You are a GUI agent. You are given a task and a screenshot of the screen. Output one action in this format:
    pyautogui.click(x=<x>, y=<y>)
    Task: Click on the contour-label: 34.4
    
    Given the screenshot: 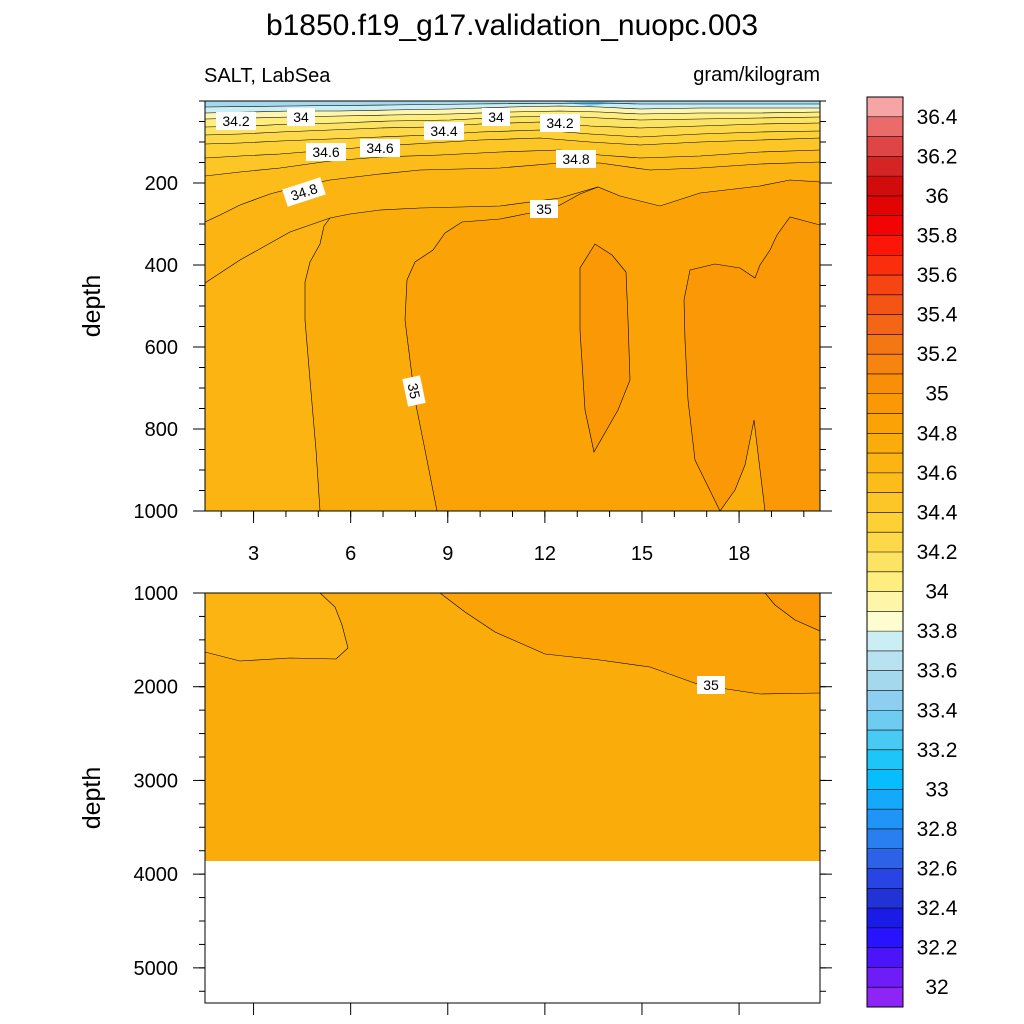 What is the action you would take?
    pyautogui.click(x=444, y=131)
    